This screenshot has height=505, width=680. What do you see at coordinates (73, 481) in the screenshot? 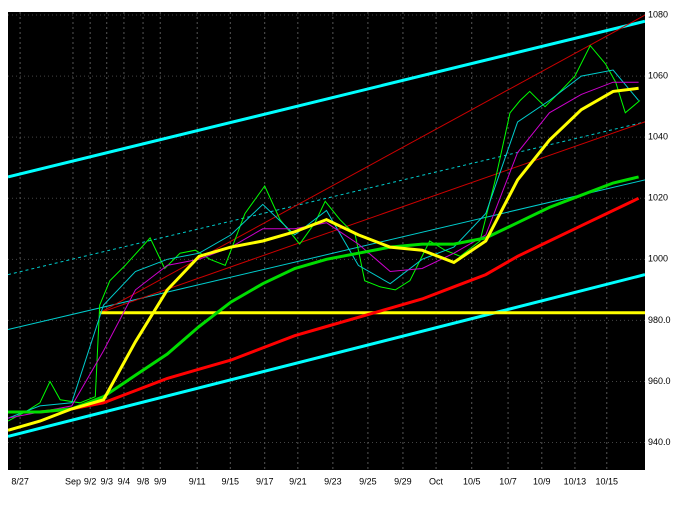
I see `x-tick-label: Sep` at bounding box center [73, 481].